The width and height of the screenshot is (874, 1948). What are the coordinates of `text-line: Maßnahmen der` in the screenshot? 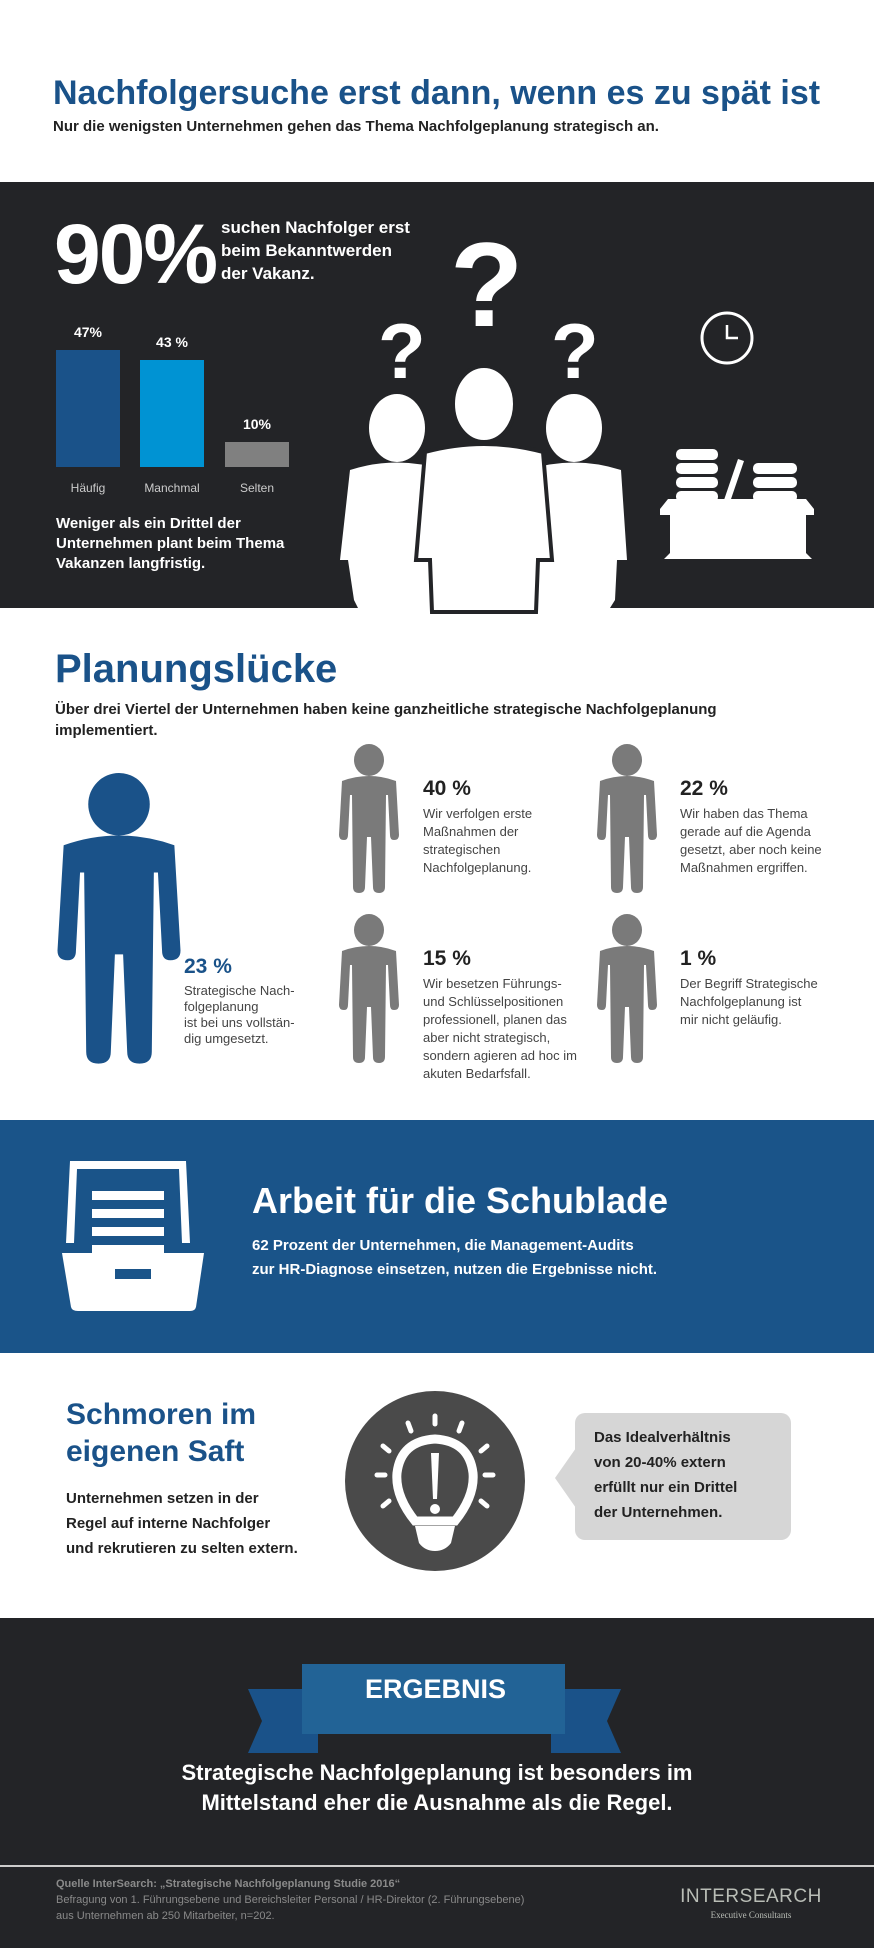 It's located at (471, 831).